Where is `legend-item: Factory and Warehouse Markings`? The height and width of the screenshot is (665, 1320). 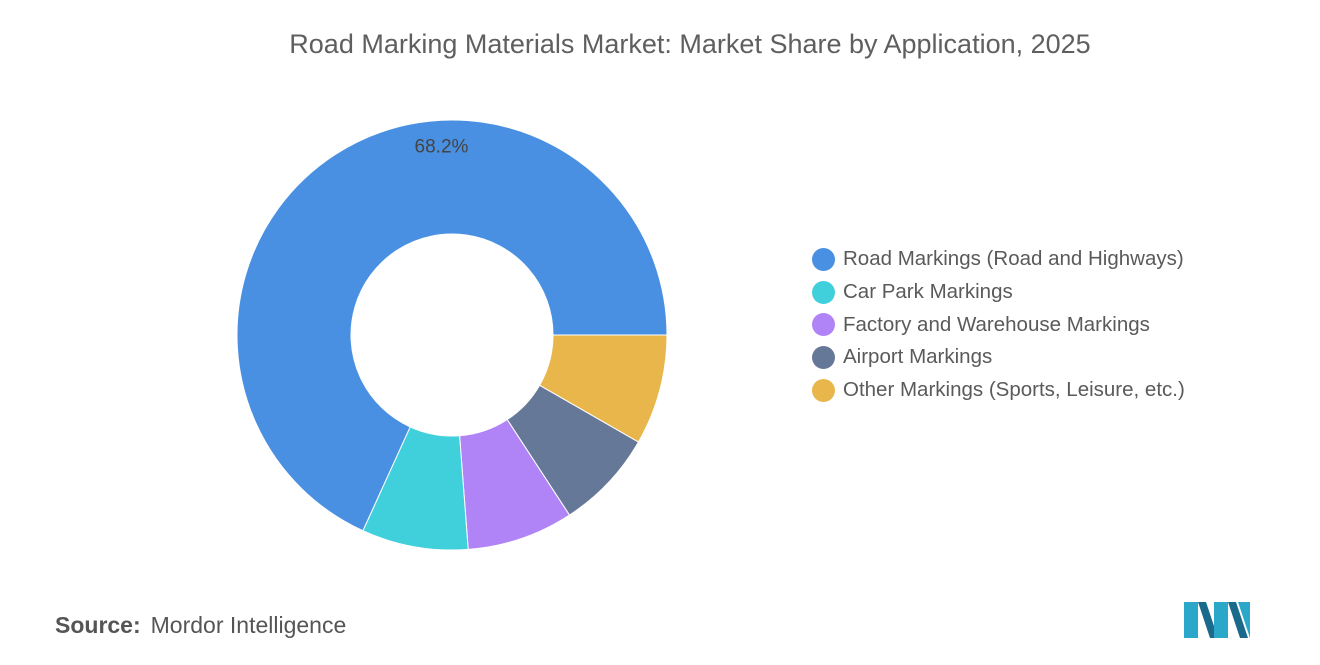 legend-item: Factory and Warehouse Markings is located at coordinates (998, 324).